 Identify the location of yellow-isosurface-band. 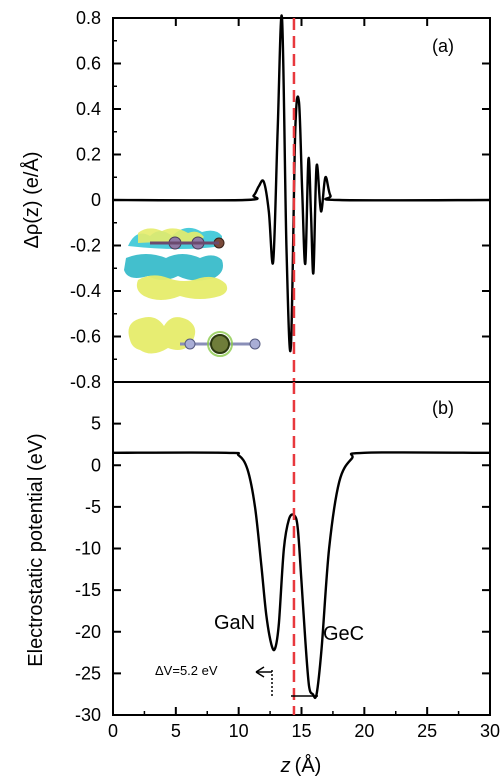
(182, 287).